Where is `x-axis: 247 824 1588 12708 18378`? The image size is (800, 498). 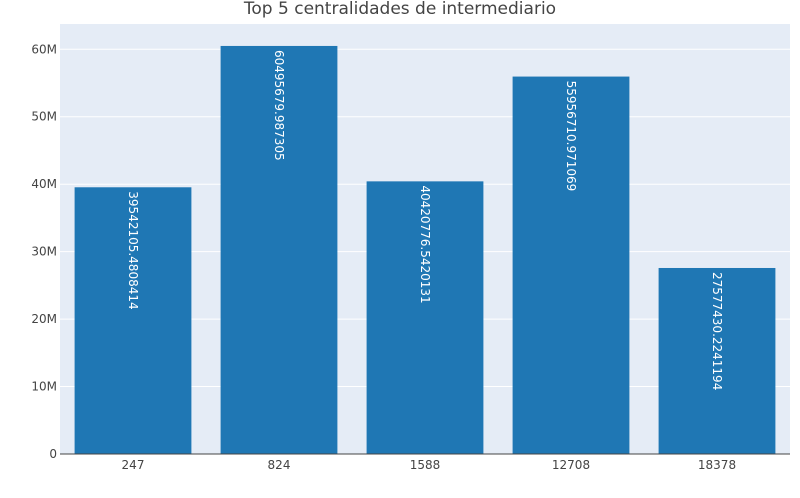
x-axis: 247 824 1588 12708 18378 is located at coordinates (425, 462).